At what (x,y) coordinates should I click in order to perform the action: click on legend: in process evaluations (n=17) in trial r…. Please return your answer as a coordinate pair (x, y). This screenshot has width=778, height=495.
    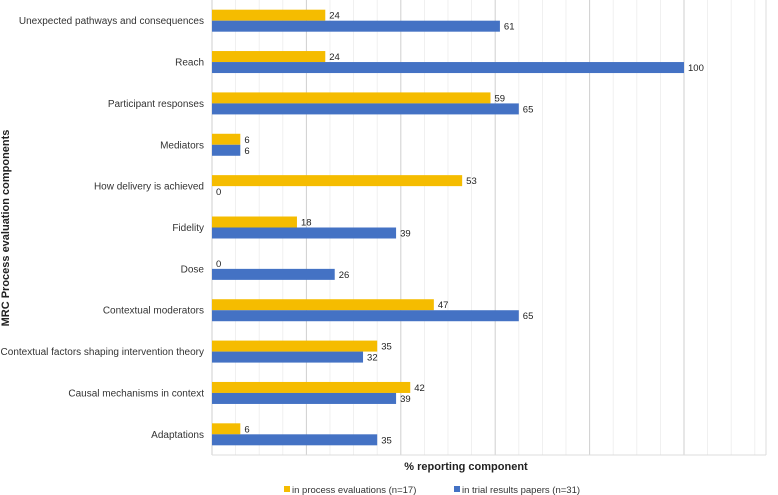
    Looking at the image, I should click on (432, 490).